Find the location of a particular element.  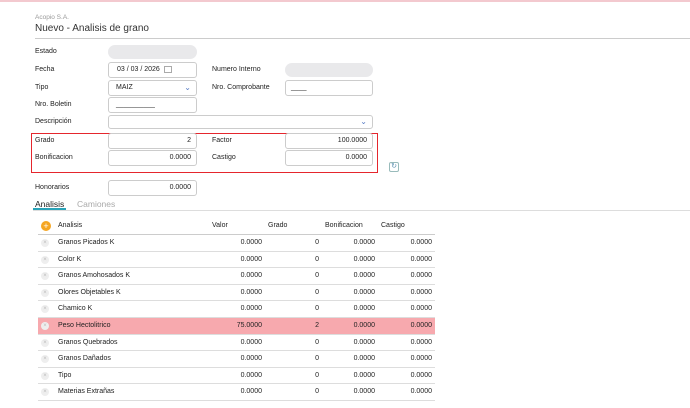

label: Estado is located at coordinates (46, 51).